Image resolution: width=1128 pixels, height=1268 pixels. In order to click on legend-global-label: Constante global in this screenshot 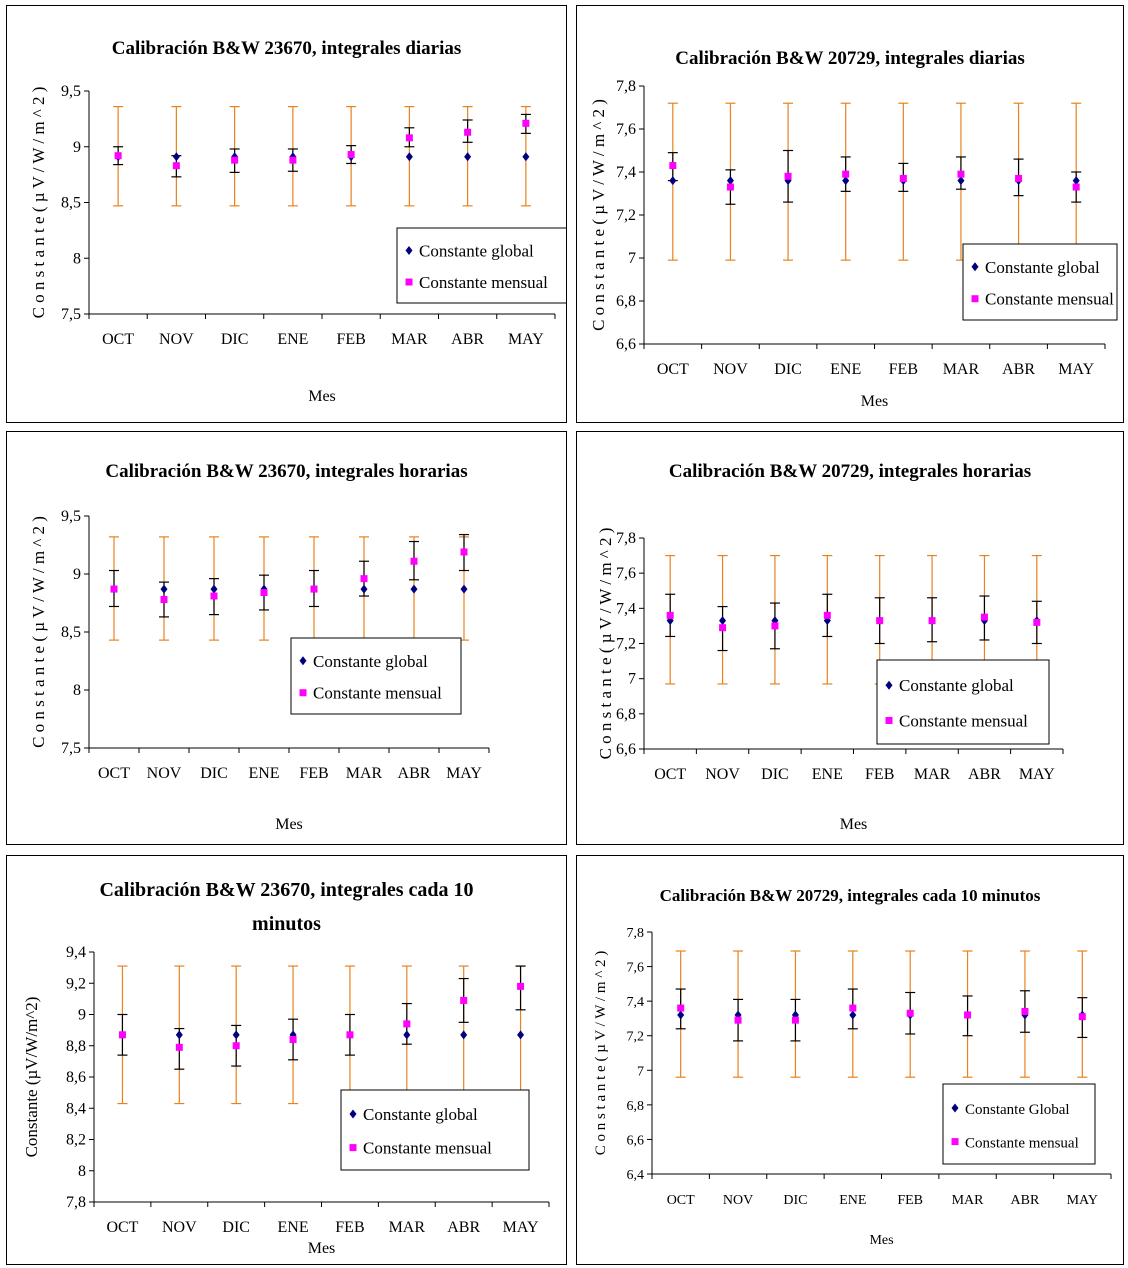, I will do `click(420, 1114)`.